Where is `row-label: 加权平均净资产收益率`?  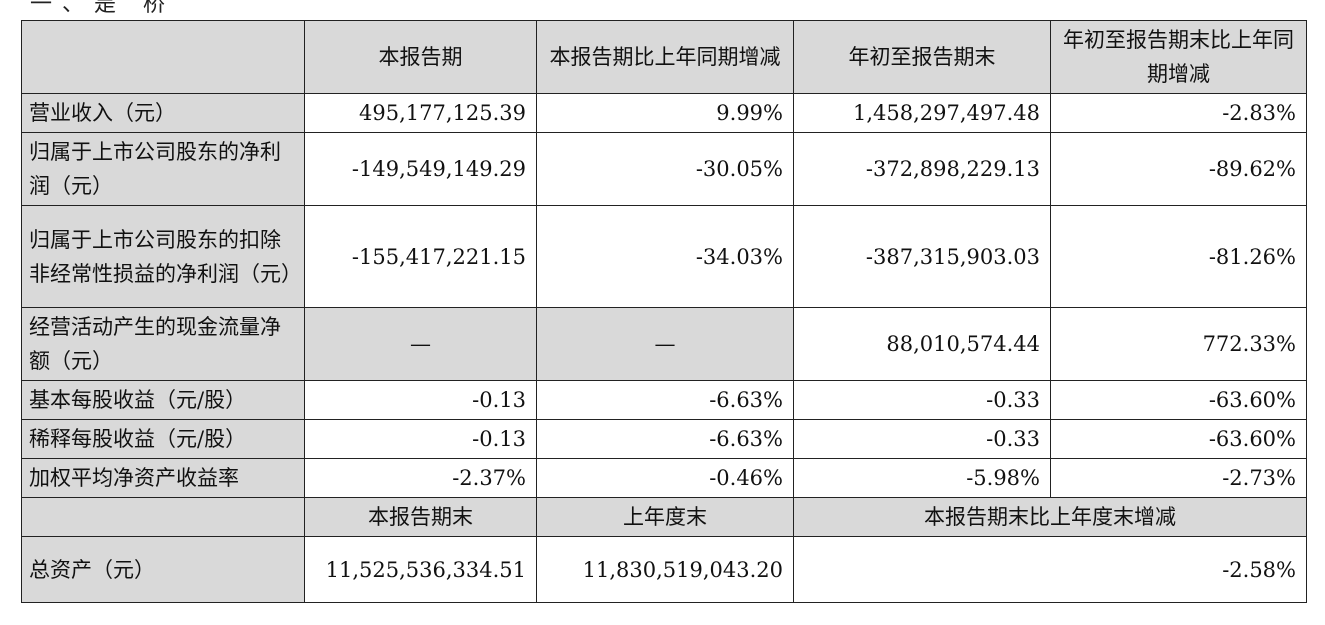 row-label: 加权平均净资产收益率 is located at coordinates (163, 478).